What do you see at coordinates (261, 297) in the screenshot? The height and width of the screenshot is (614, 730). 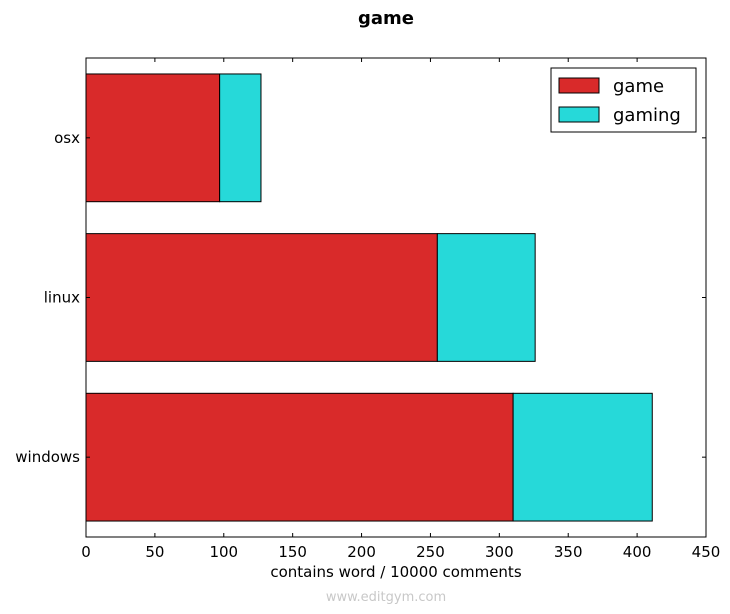 I see `bar-game-linux` at bounding box center [261, 297].